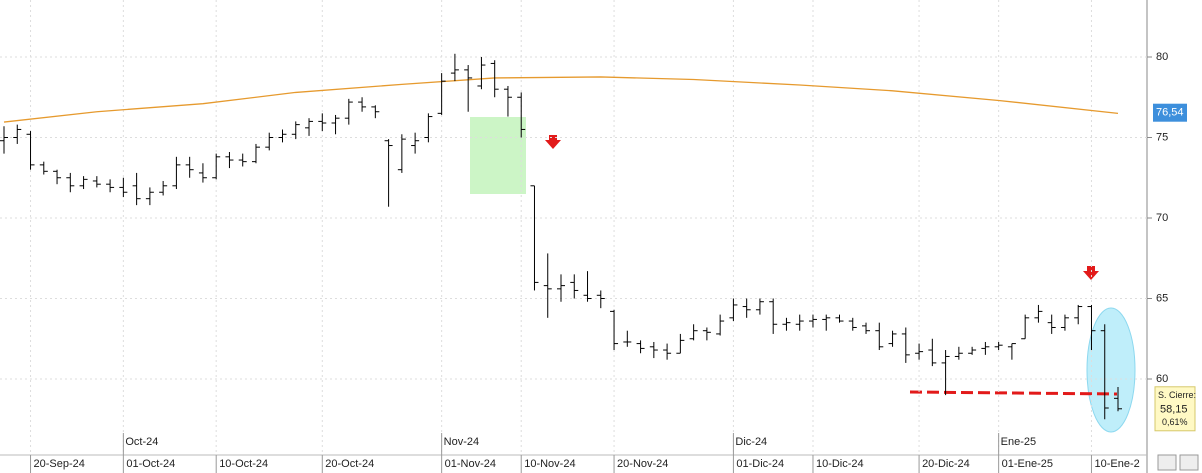 The width and height of the screenshot is (1202, 473). Describe the element at coordinates (1018, 442) in the screenshot. I see `month-label: Ene-25` at that location.